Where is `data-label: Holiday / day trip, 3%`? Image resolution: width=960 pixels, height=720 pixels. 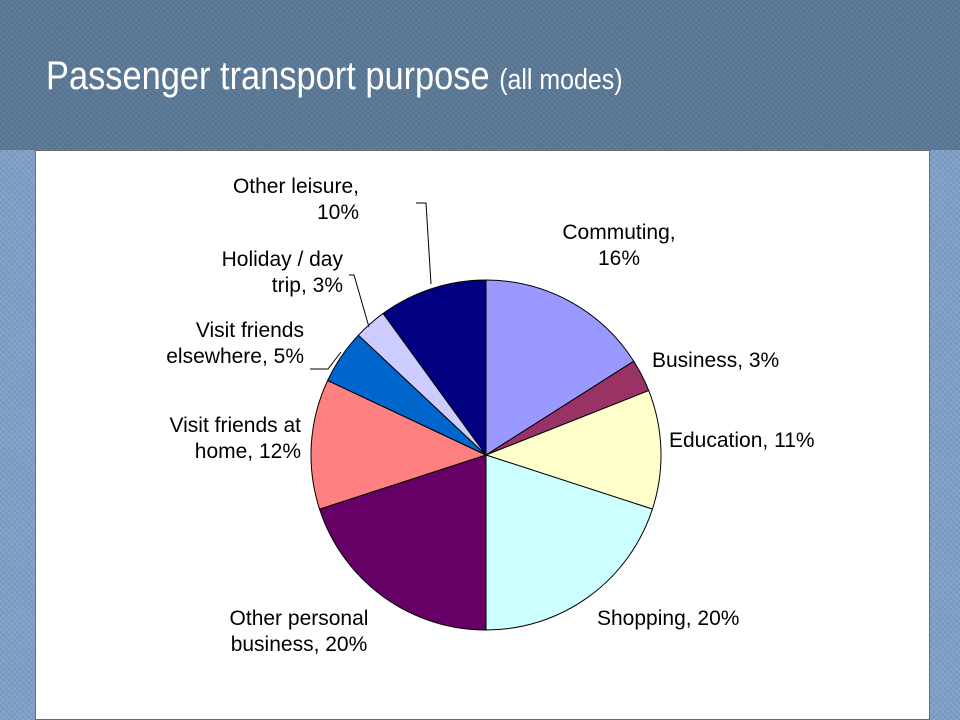
data-label: Holiday / day trip, 3% is located at coordinates (283, 272).